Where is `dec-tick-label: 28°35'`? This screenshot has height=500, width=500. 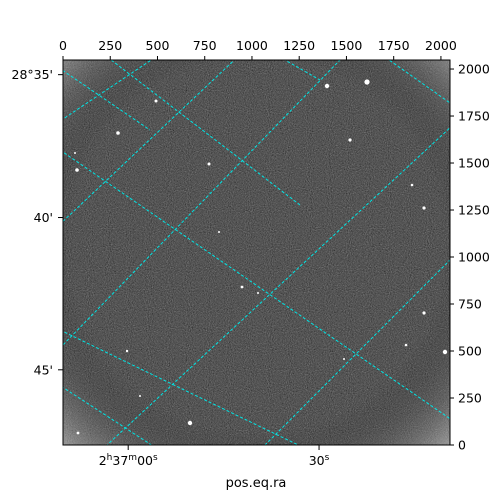 dec-tick-label: 28°35' is located at coordinates (33, 74).